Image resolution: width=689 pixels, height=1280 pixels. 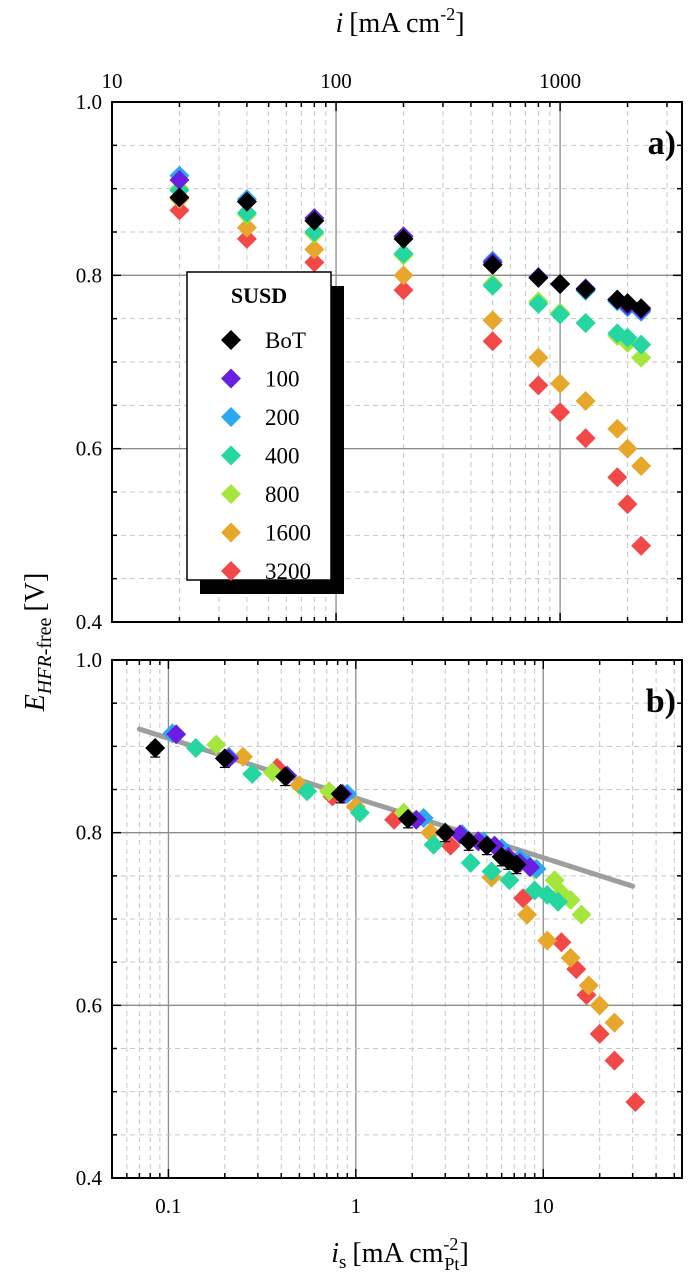 What do you see at coordinates (451, 1264) in the screenshot?
I see `label-part: Pt` at bounding box center [451, 1264].